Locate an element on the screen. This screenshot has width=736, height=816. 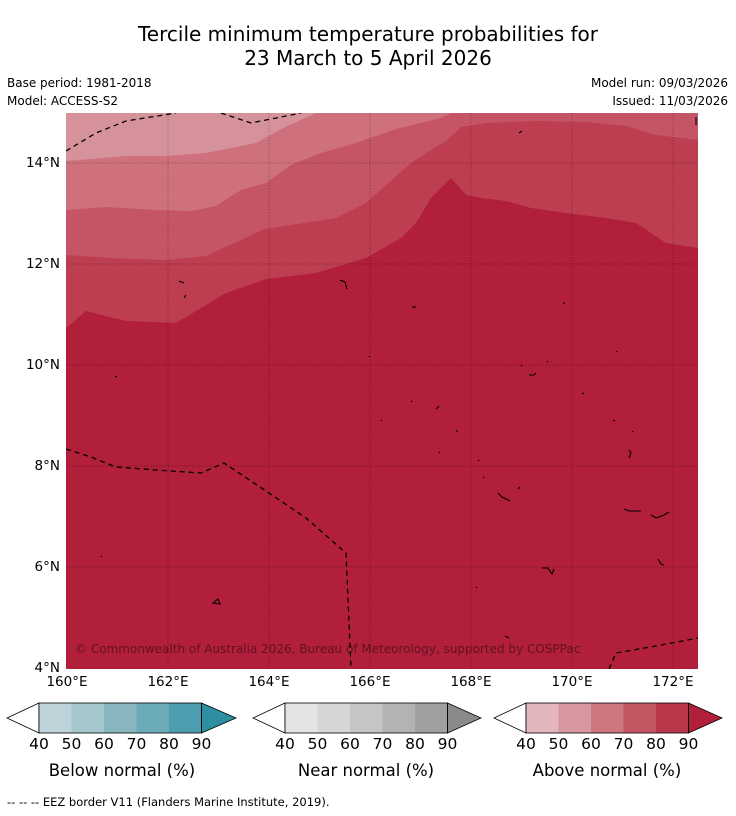
near-tick: 90 is located at coordinates (447, 744).